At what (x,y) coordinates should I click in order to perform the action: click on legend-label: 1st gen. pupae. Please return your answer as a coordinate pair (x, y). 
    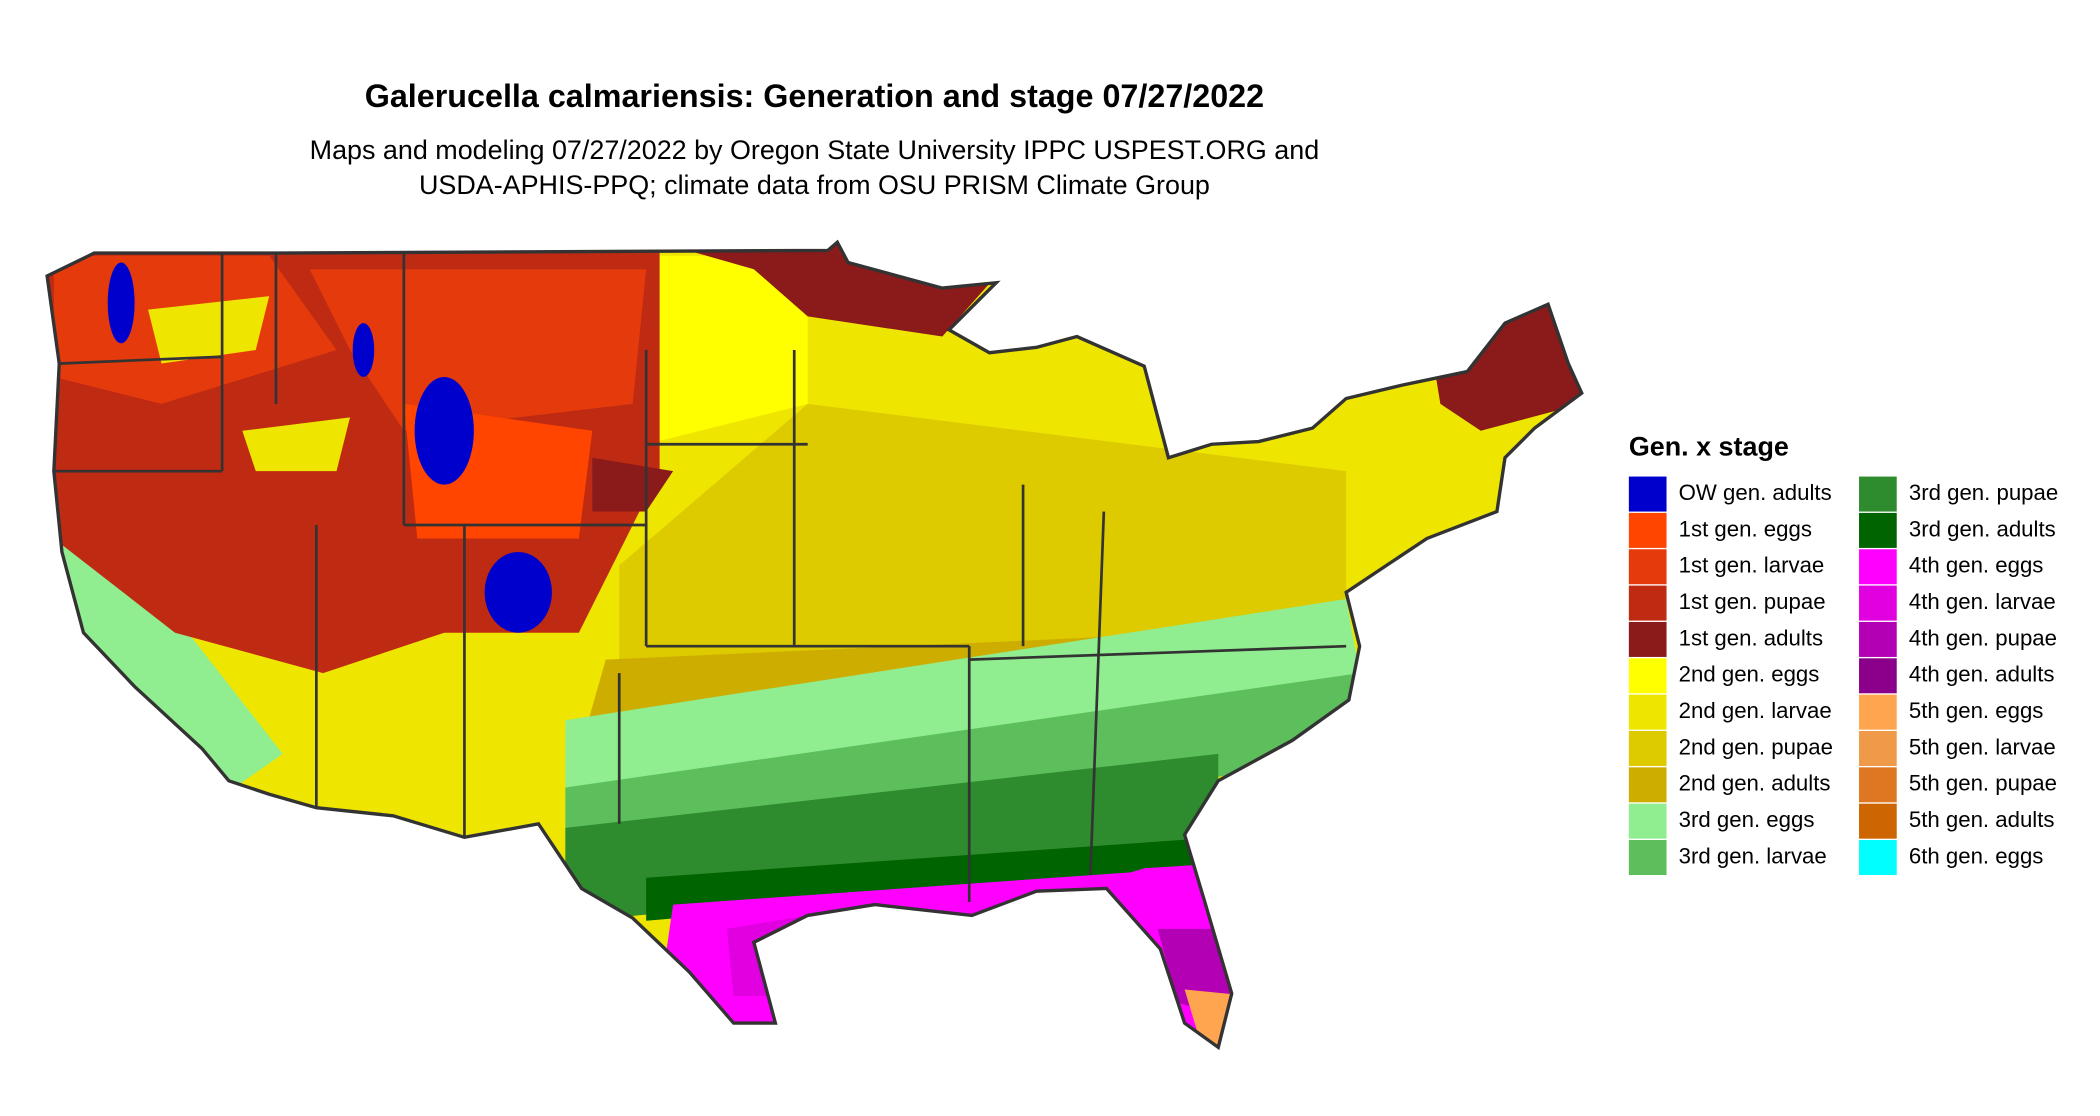
    Looking at the image, I should click on (1752, 601).